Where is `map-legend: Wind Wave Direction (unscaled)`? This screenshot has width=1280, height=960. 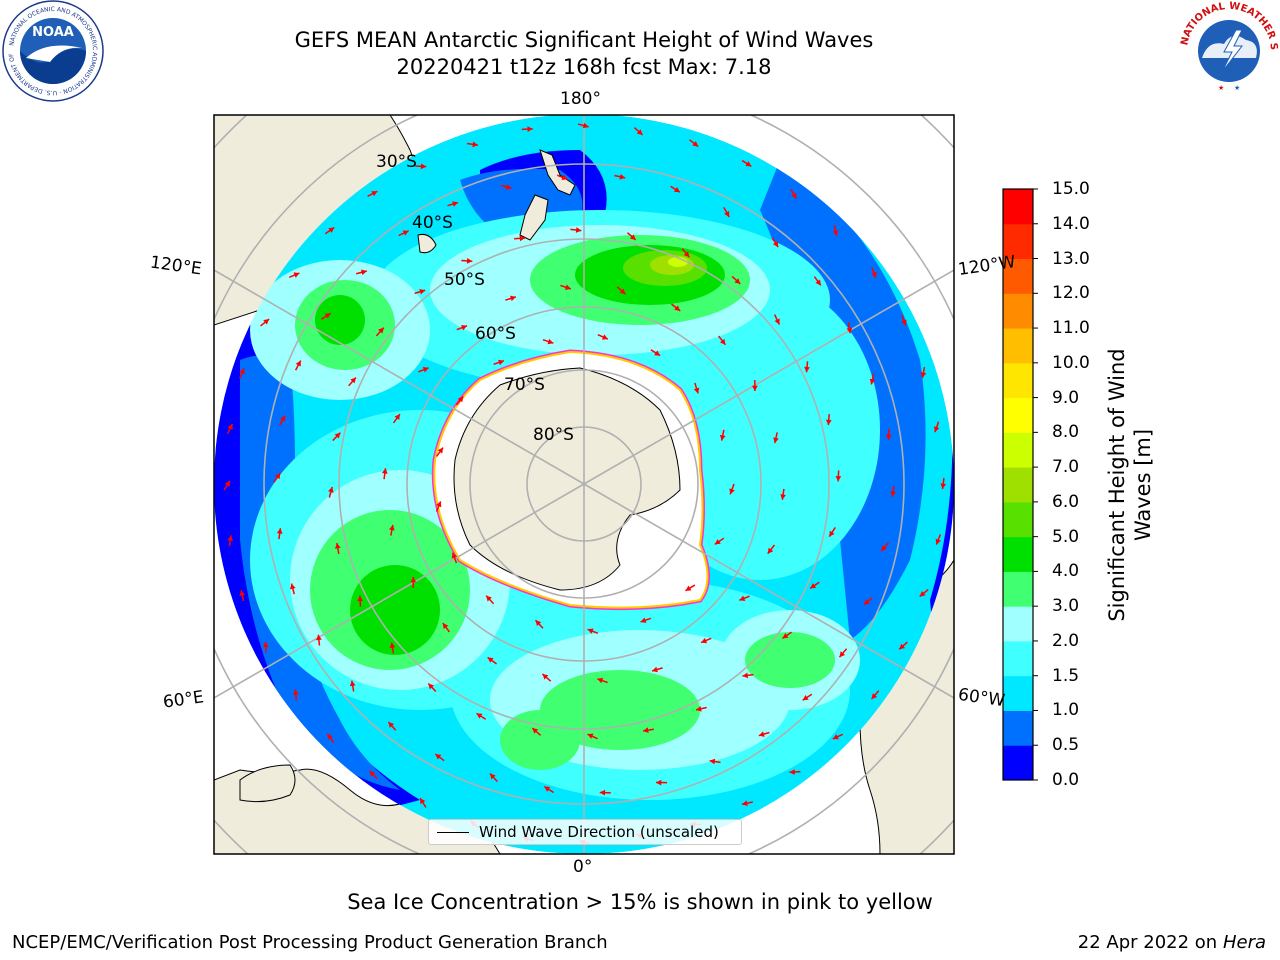
map-legend: Wind Wave Direction (unscaled) is located at coordinates (585, 832).